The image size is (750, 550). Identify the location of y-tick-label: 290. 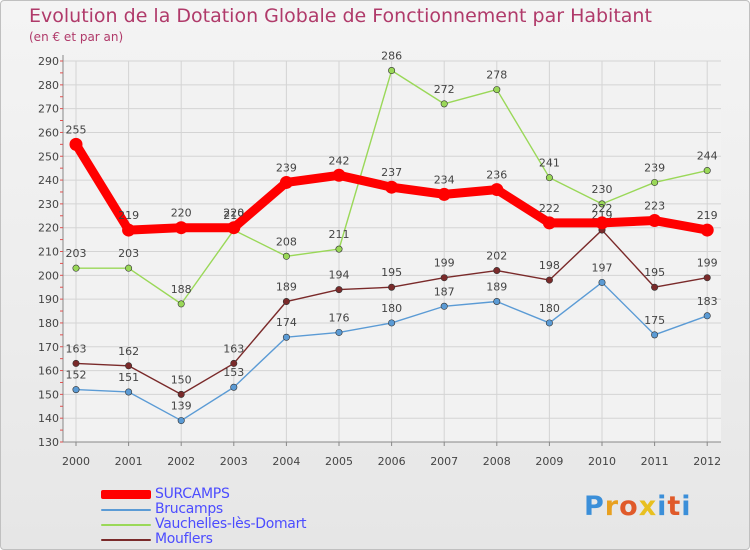
(48, 61).